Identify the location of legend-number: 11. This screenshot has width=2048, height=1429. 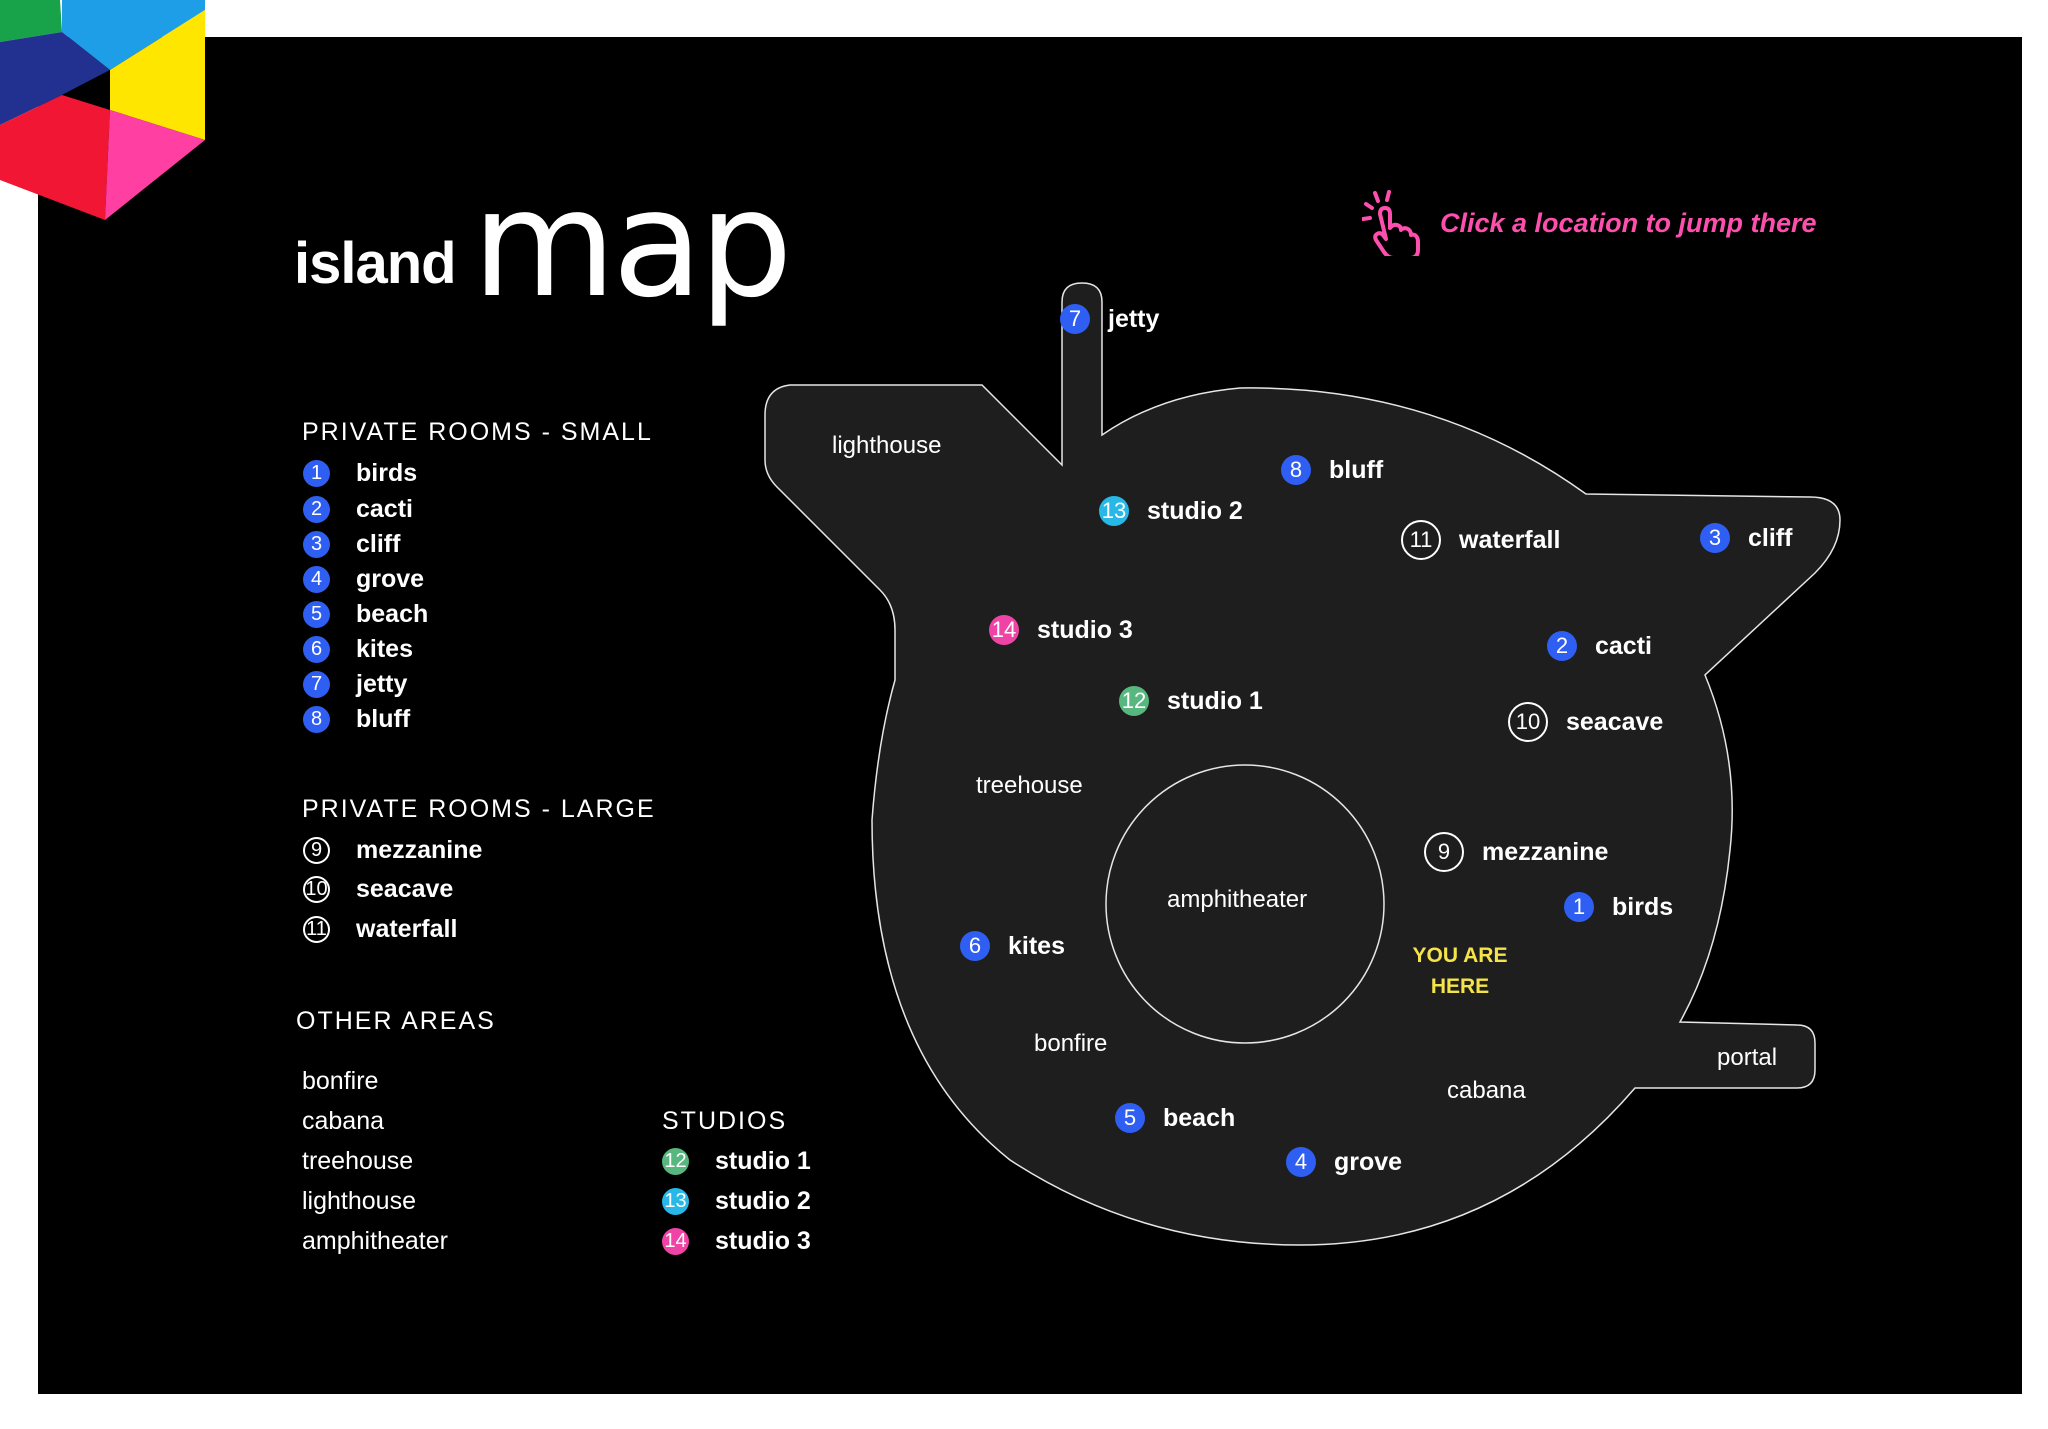
(316, 929).